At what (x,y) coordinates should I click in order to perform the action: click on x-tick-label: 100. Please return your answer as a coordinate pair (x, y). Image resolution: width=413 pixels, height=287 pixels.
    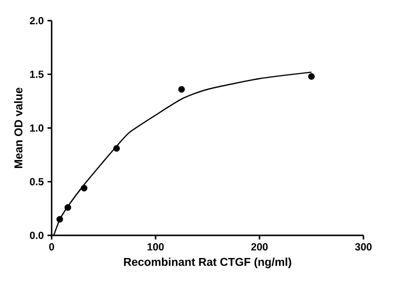
    Looking at the image, I should click on (156, 246).